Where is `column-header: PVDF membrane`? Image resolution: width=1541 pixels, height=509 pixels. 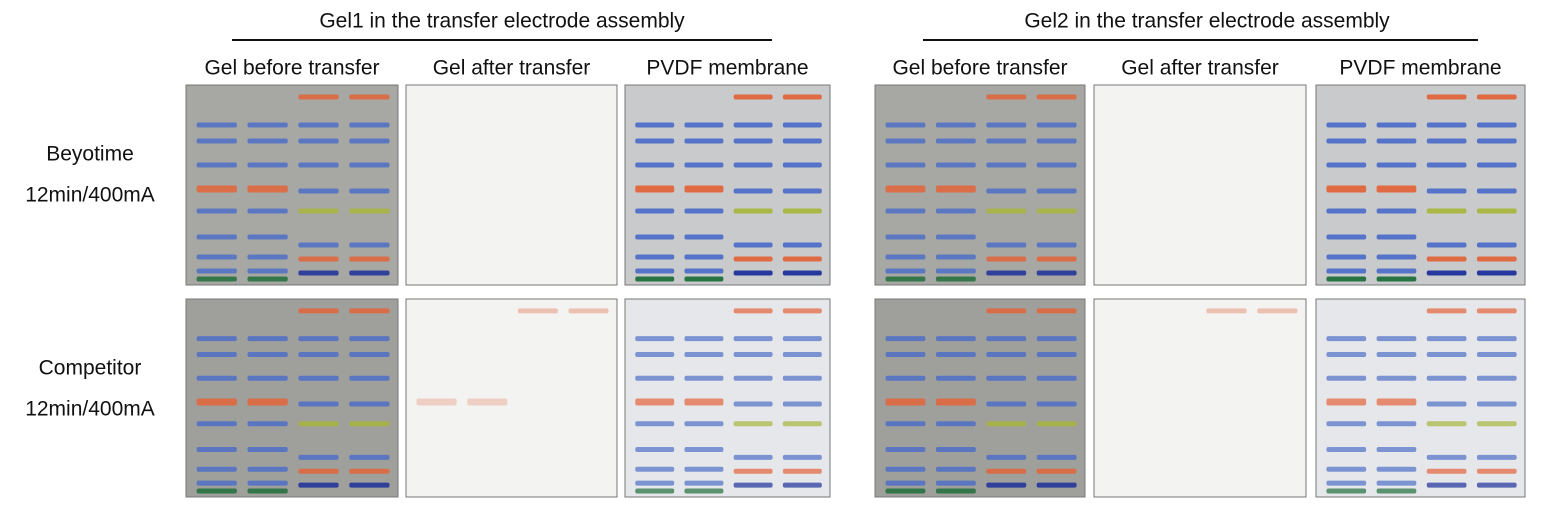 column-header: PVDF membrane is located at coordinates (727, 68).